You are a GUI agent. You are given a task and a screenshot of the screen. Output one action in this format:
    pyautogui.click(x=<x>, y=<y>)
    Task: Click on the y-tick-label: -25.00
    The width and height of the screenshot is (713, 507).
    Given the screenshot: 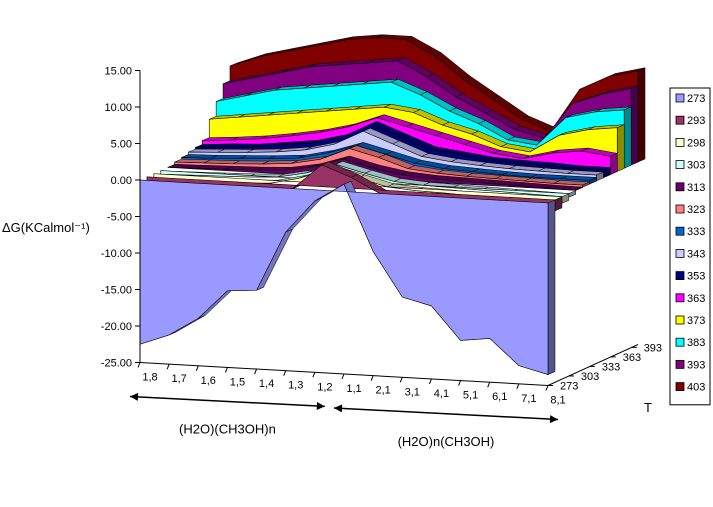 What is the action you would take?
    pyautogui.click(x=116, y=364)
    